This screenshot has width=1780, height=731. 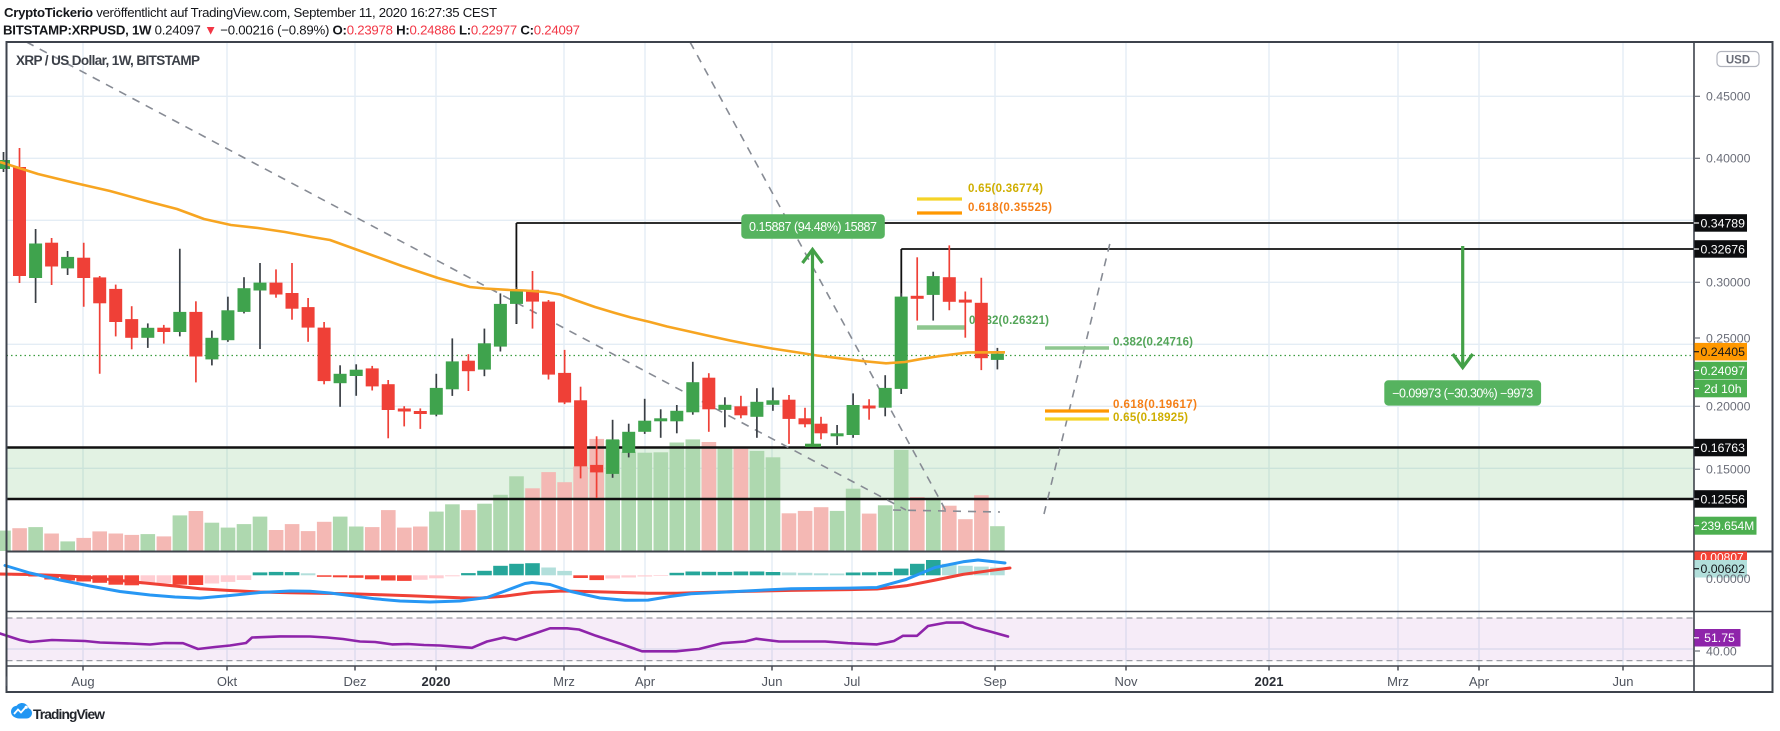 What do you see at coordinates (1005, 189) in the screenshot?
I see `svg-text: 0.65(0.36774)` at bounding box center [1005, 189].